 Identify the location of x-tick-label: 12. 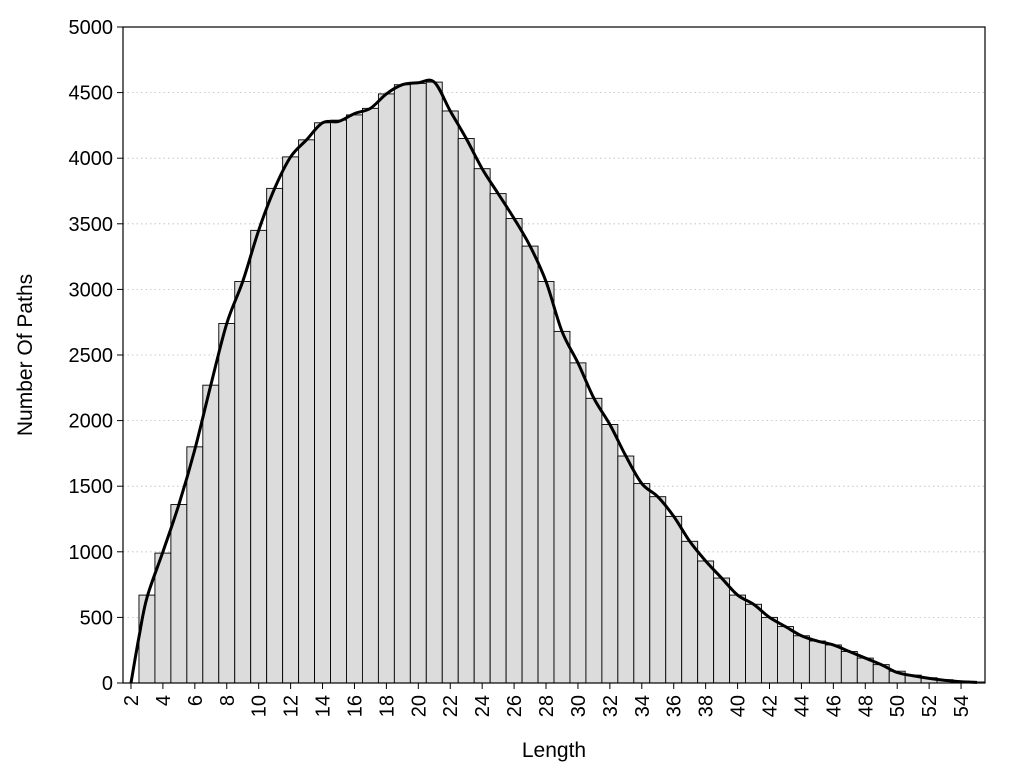
(292, 706).